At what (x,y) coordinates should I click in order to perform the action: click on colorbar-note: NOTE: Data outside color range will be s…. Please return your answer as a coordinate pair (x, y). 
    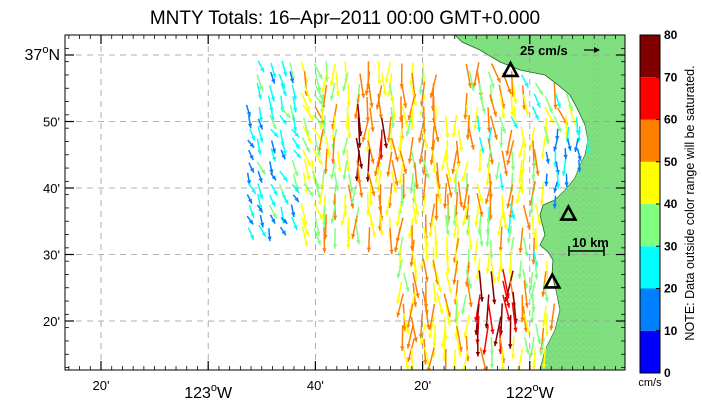
    Looking at the image, I should click on (690, 202).